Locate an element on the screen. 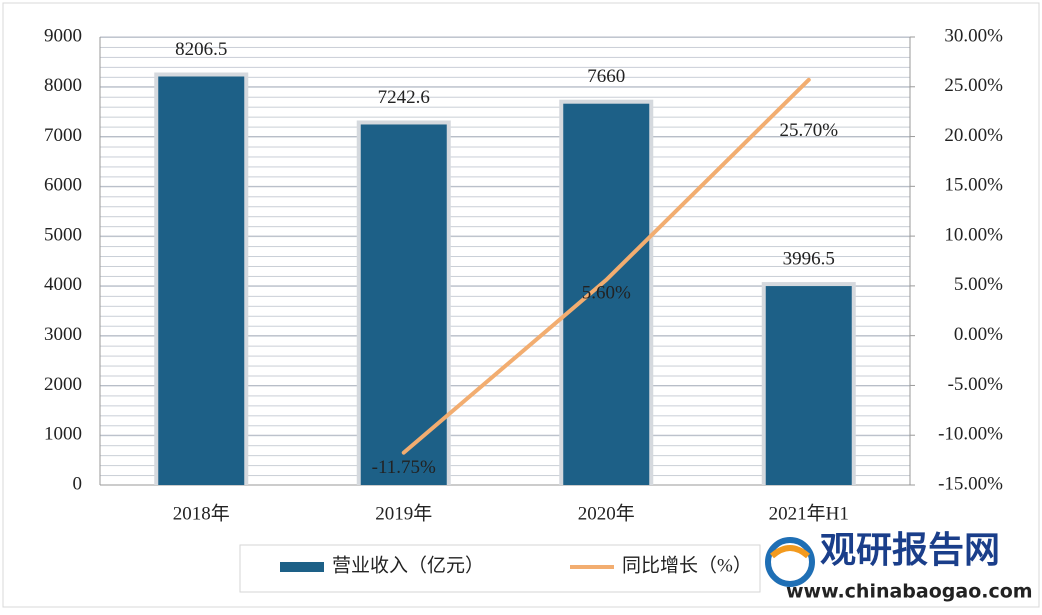 The height and width of the screenshot is (615, 1042). y2-tick-label: 30.00% is located at coordinates (973, 35).